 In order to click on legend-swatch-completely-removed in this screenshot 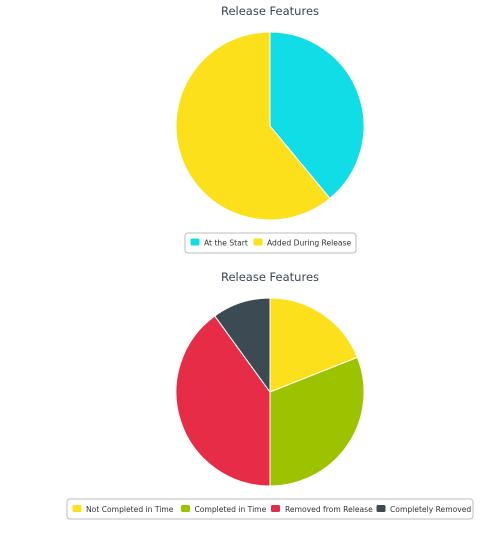, I will do `click(381, 508)`.